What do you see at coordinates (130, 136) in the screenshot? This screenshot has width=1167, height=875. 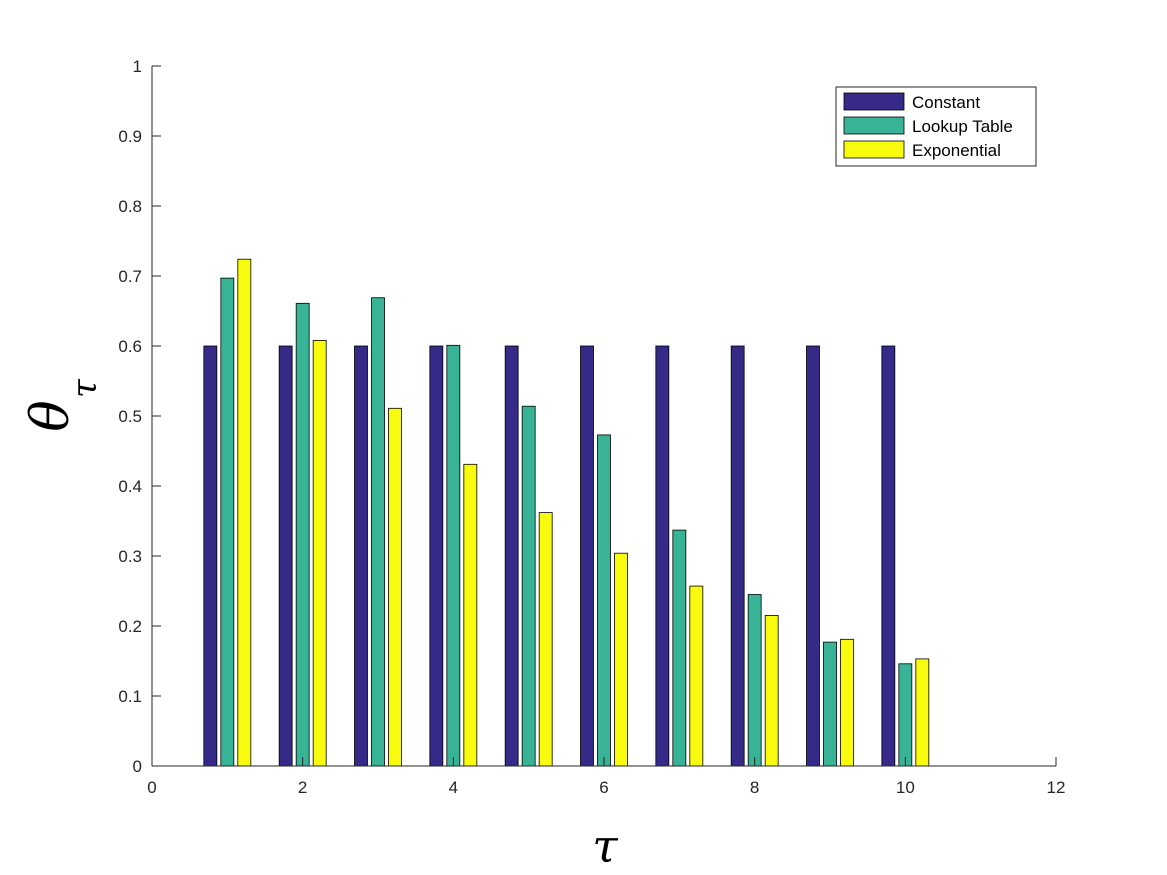 I see `y-tick-label: 0.9` at bounding box center [130, 136].